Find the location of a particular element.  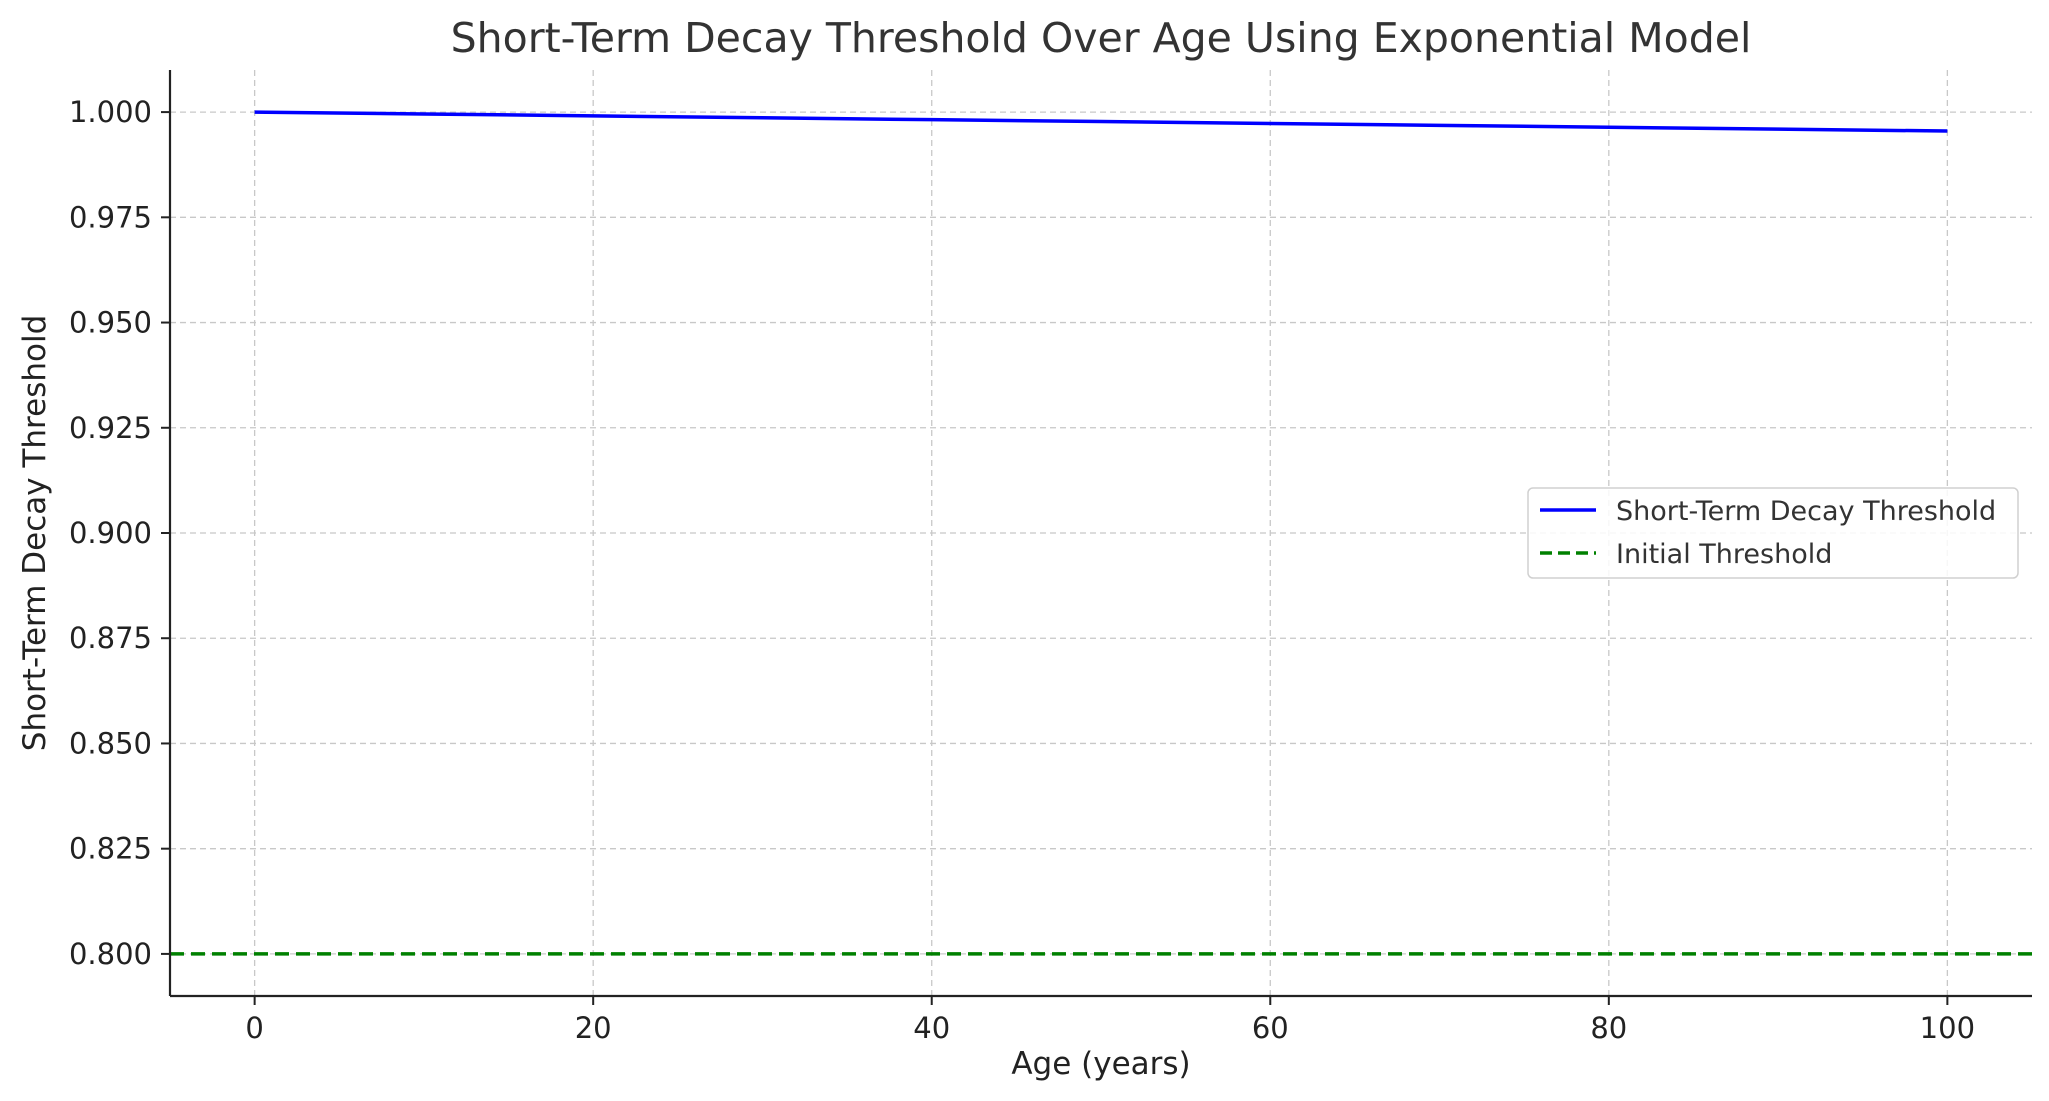

x-tick-label: 20 is located at coordinates (593, 1028).